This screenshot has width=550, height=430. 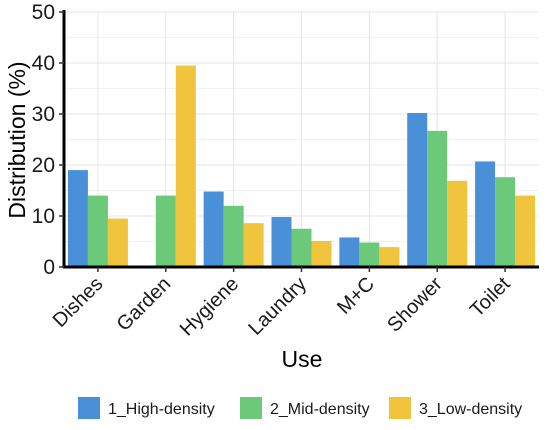 I want to click on legend-item-series-2: 2_Mid-density, so click(x=305, y=408).